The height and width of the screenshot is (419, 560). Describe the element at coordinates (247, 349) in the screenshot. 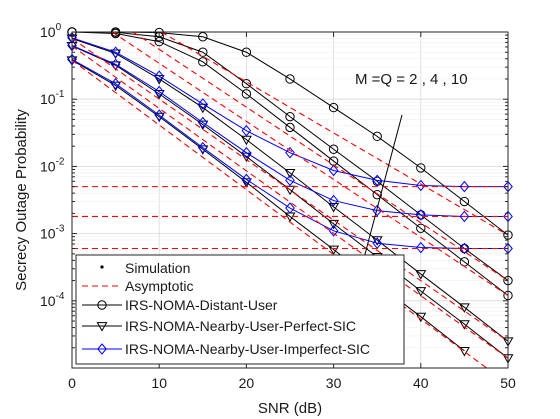

I see `legend-label: IRS-NOMA-Nearby-User-Imperfect-SIC` at that location.